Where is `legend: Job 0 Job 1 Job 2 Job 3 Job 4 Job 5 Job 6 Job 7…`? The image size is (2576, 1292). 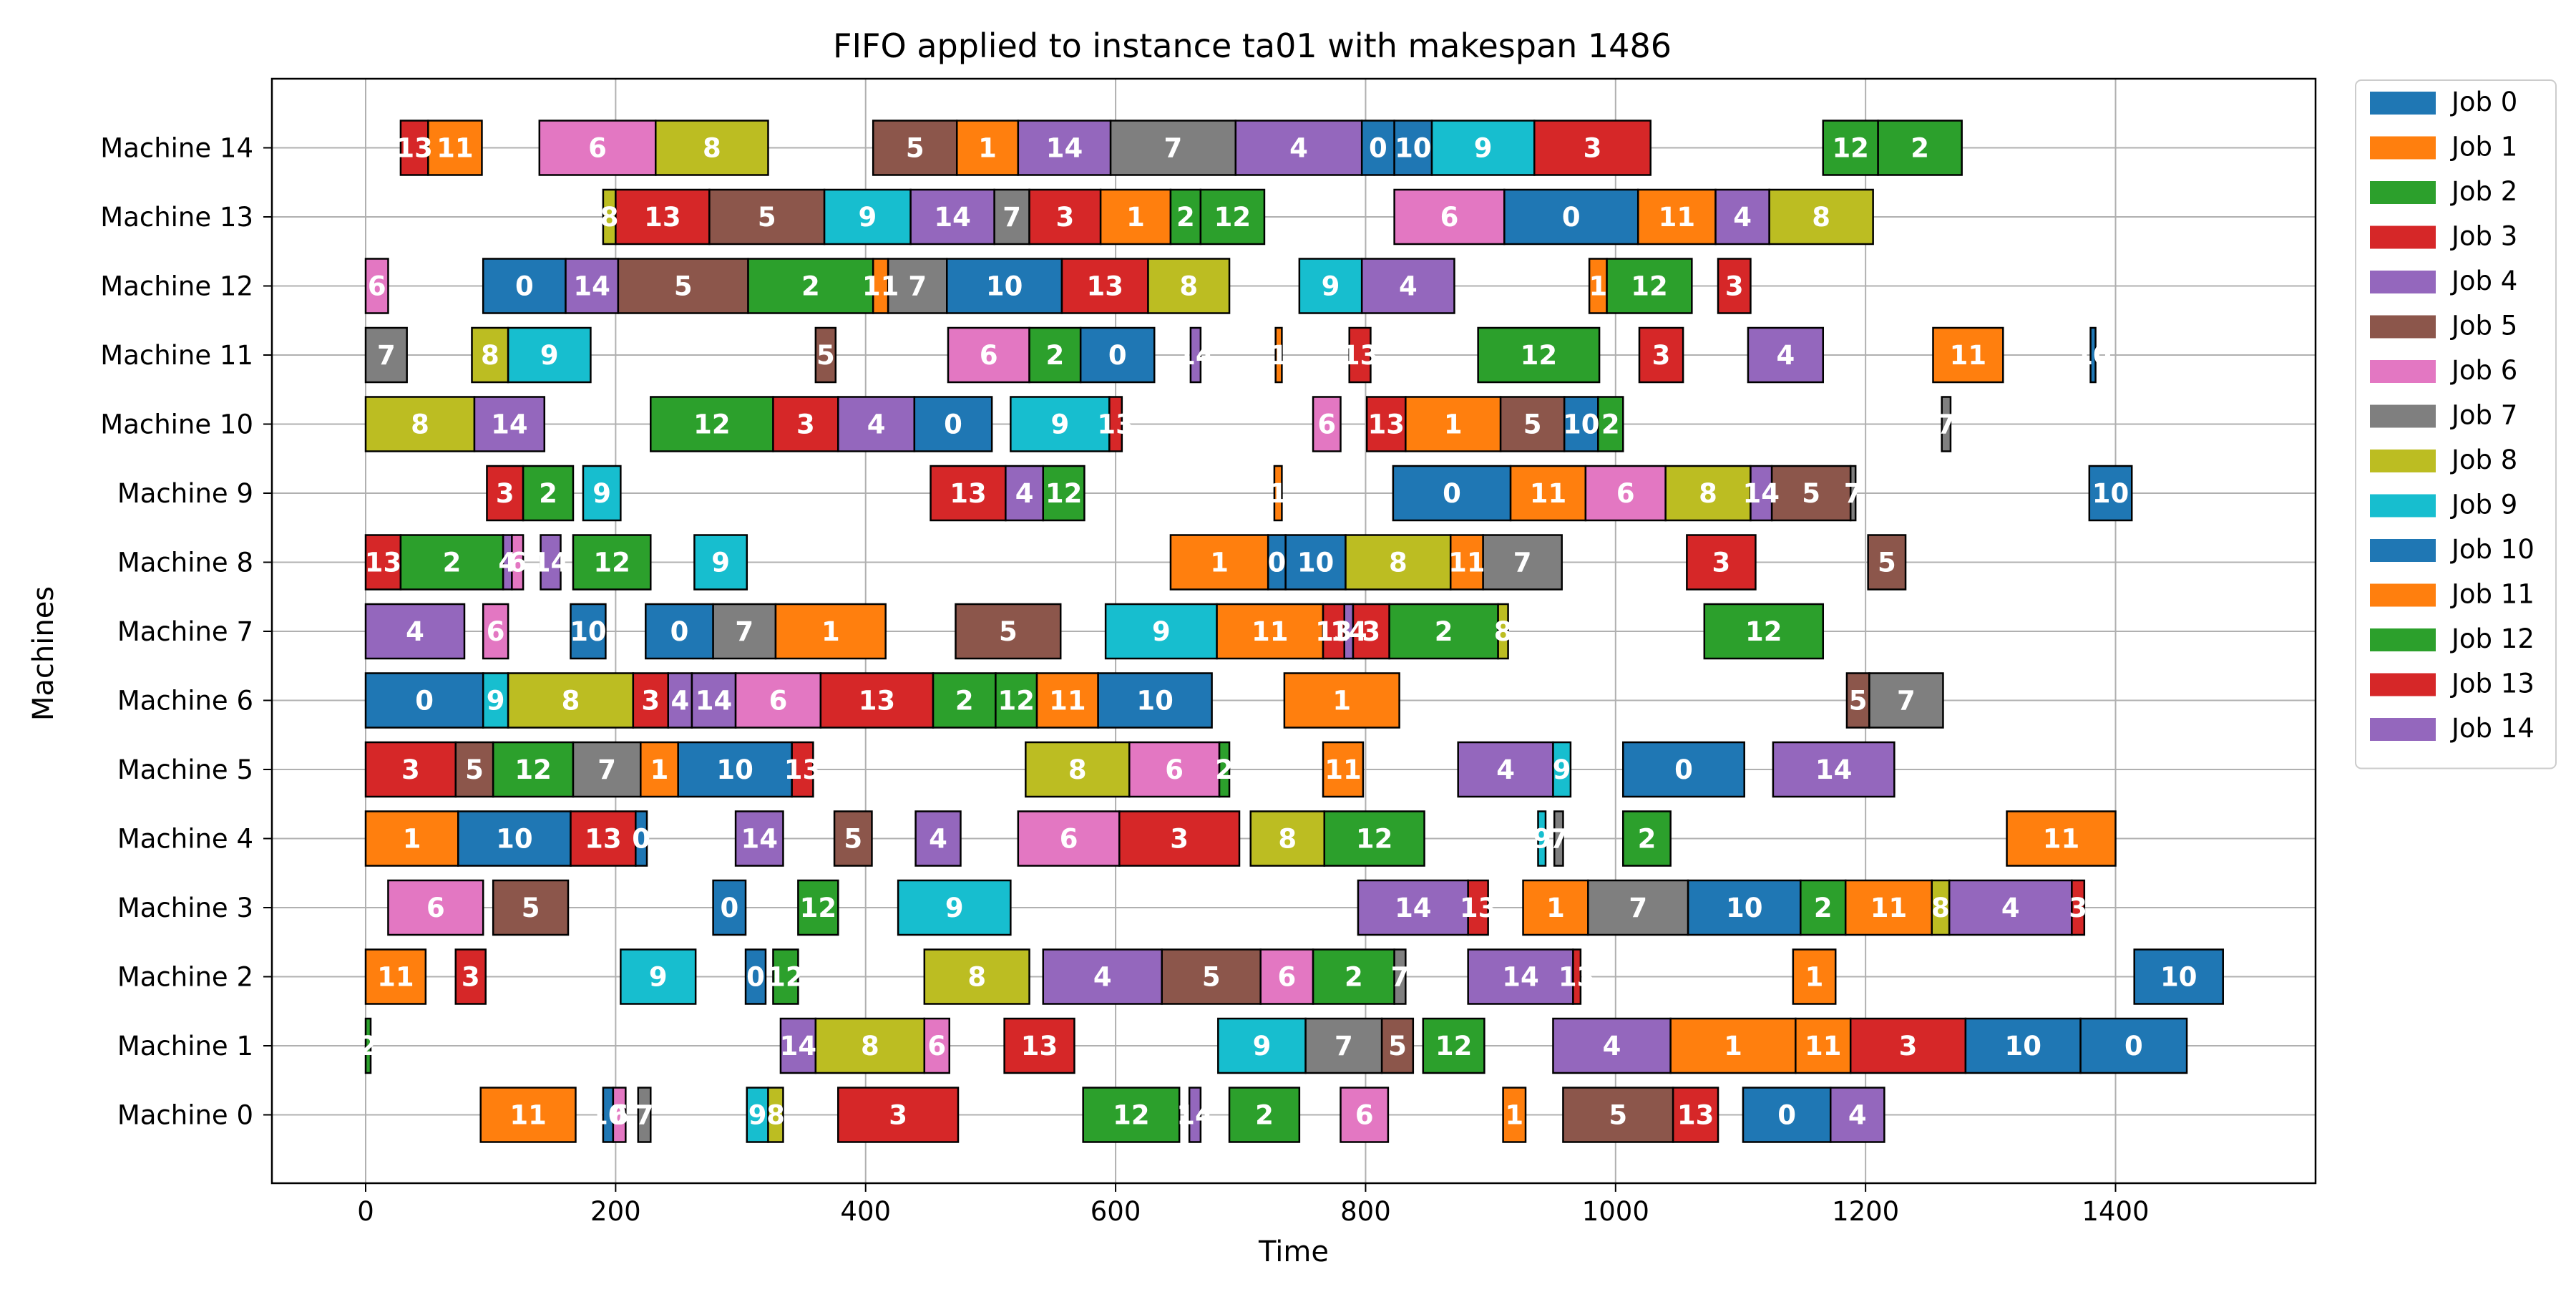 legend: Job 0 Job 1 Job 2 Job 3 Job 4 Job 5 Job 6 Job 7… is located at coordinates (2456, 424).